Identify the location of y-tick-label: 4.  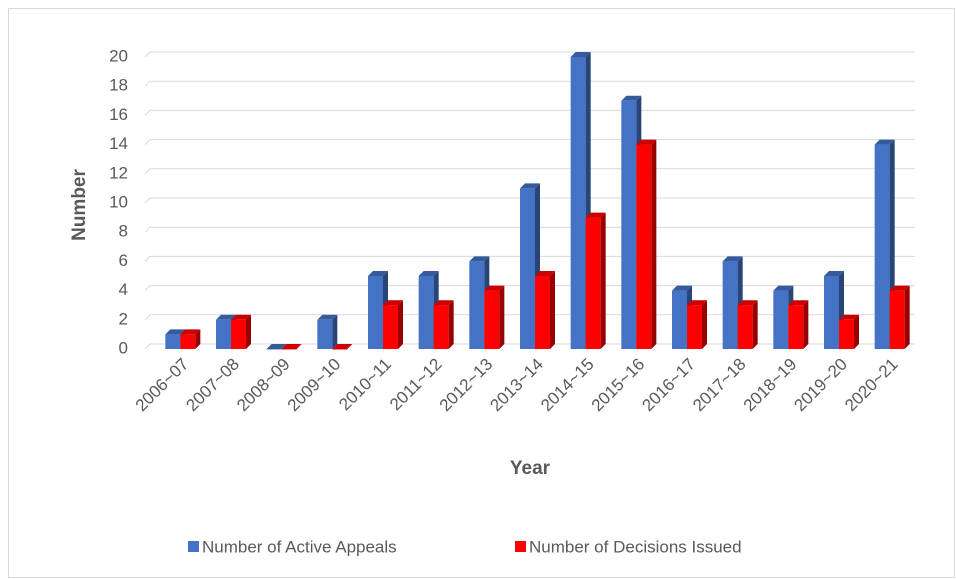
(123, 289).